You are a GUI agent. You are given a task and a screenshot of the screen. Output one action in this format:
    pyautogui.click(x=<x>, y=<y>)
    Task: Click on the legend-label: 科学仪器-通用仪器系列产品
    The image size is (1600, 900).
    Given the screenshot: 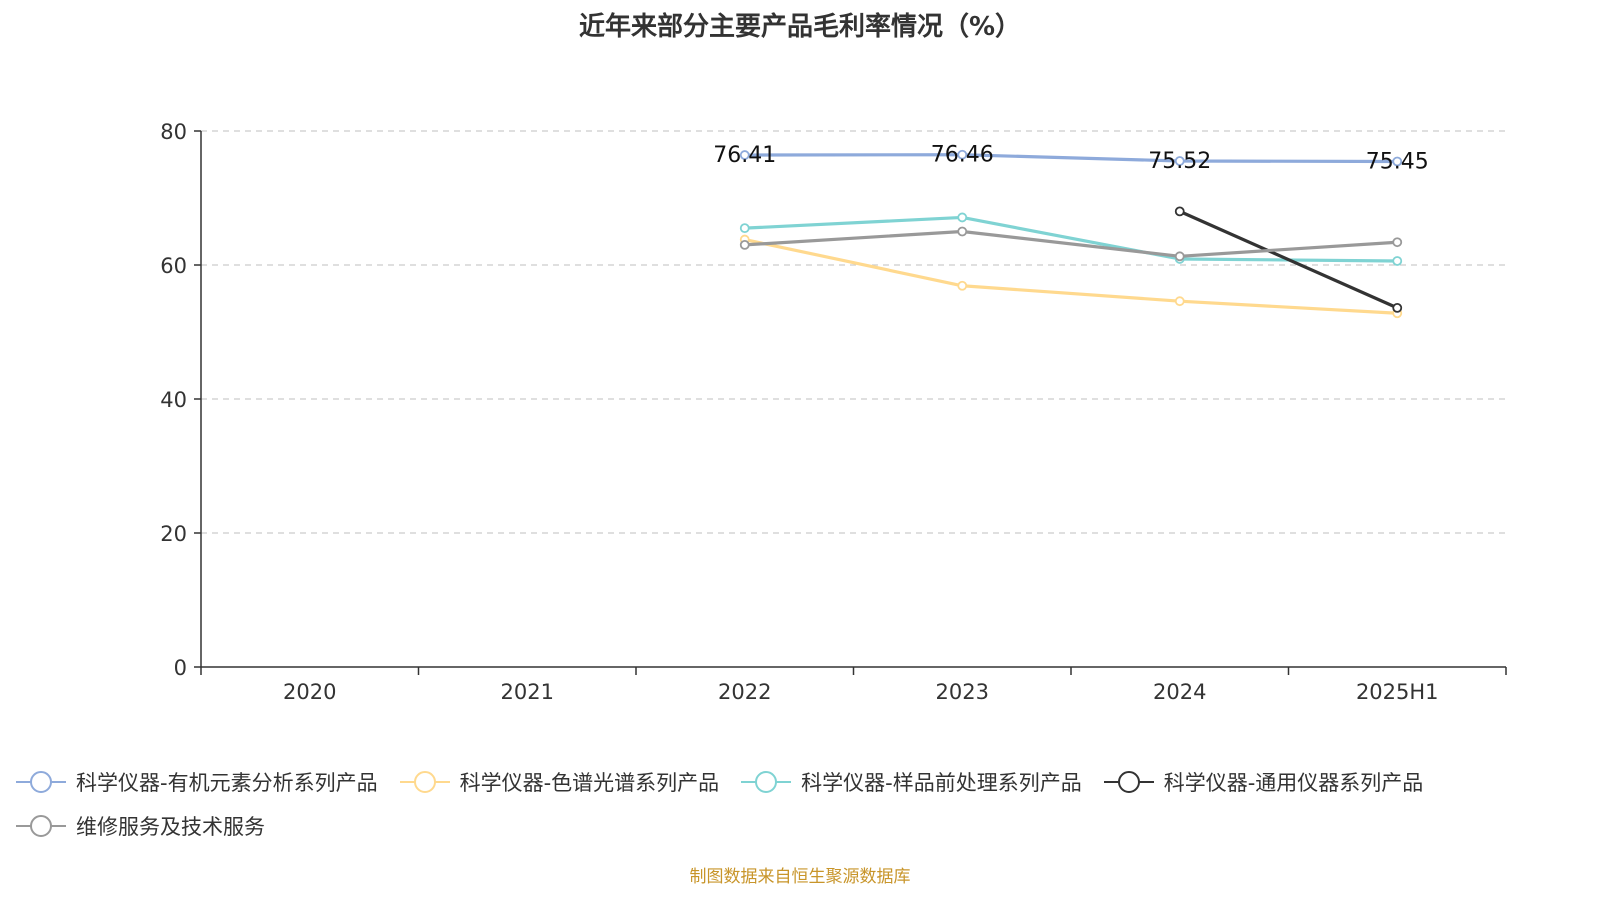 What is the action you would take?
    pyautogui.click(x=1293, y=783)
    